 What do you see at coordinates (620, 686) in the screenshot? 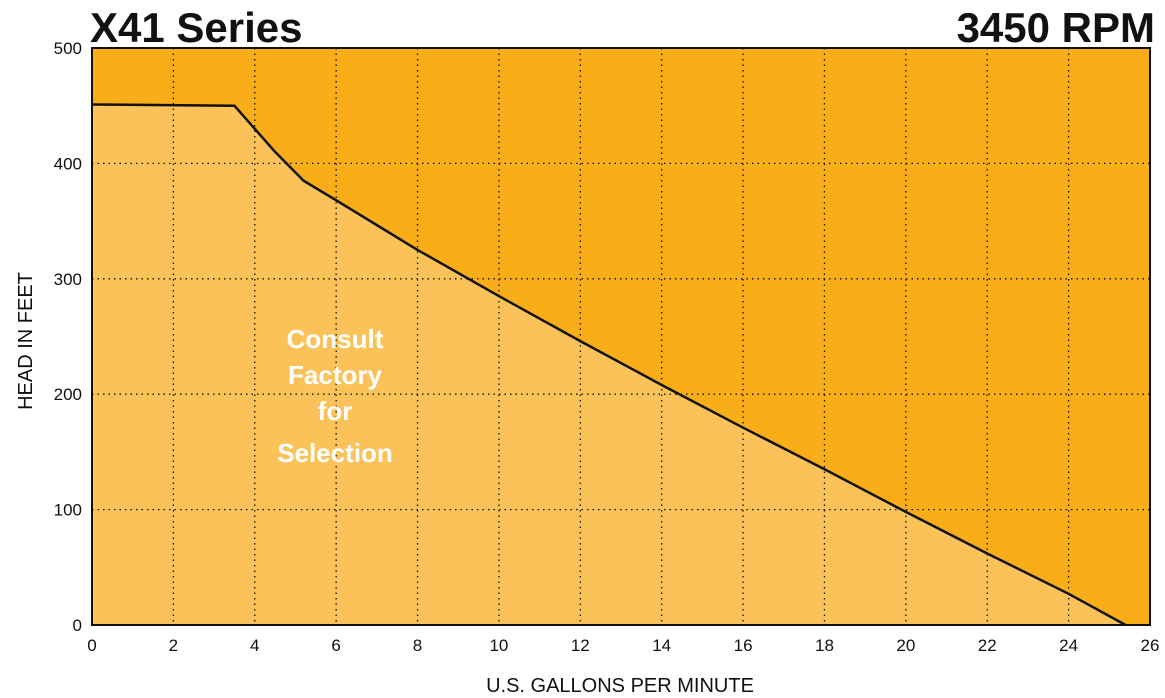
I see `x-axis-label: U.S. GALLONS PER MINUTE` at bounding box center [620, 686].